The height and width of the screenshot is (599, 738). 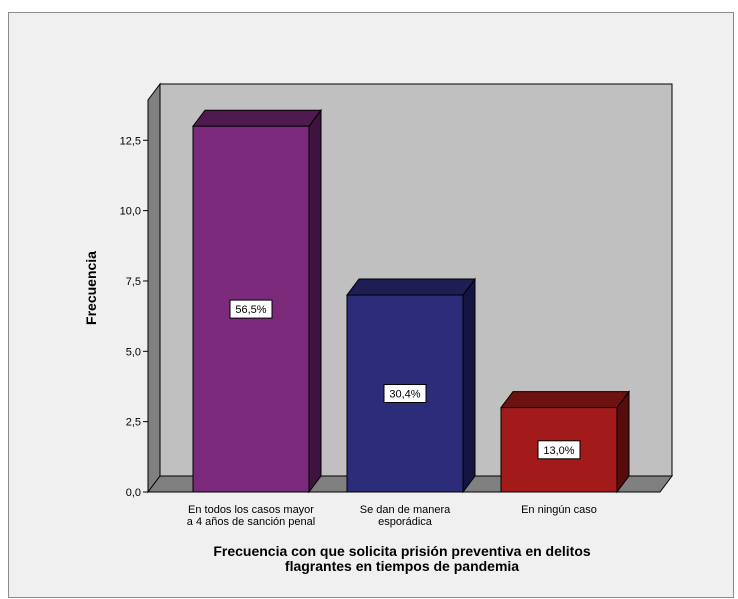 What do you see at coordinates (405, 522) in the screenshot?
I see `x-tick-label: esporádica` at bounding box center [405, 522].